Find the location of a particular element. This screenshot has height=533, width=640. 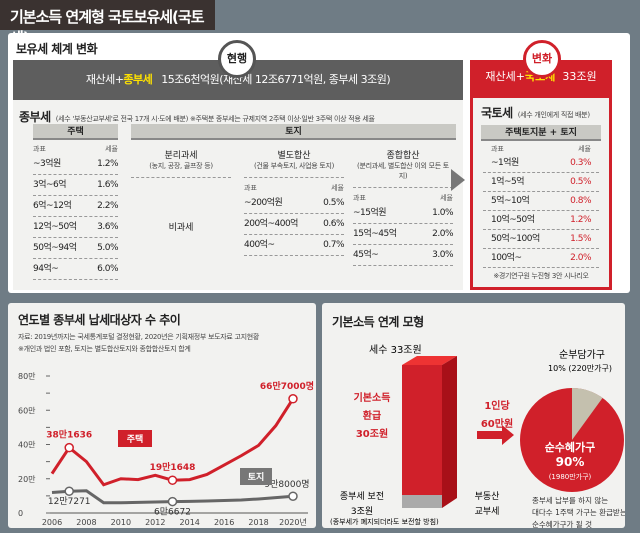

rate: 1.2% is located at coordinates (580, 220).